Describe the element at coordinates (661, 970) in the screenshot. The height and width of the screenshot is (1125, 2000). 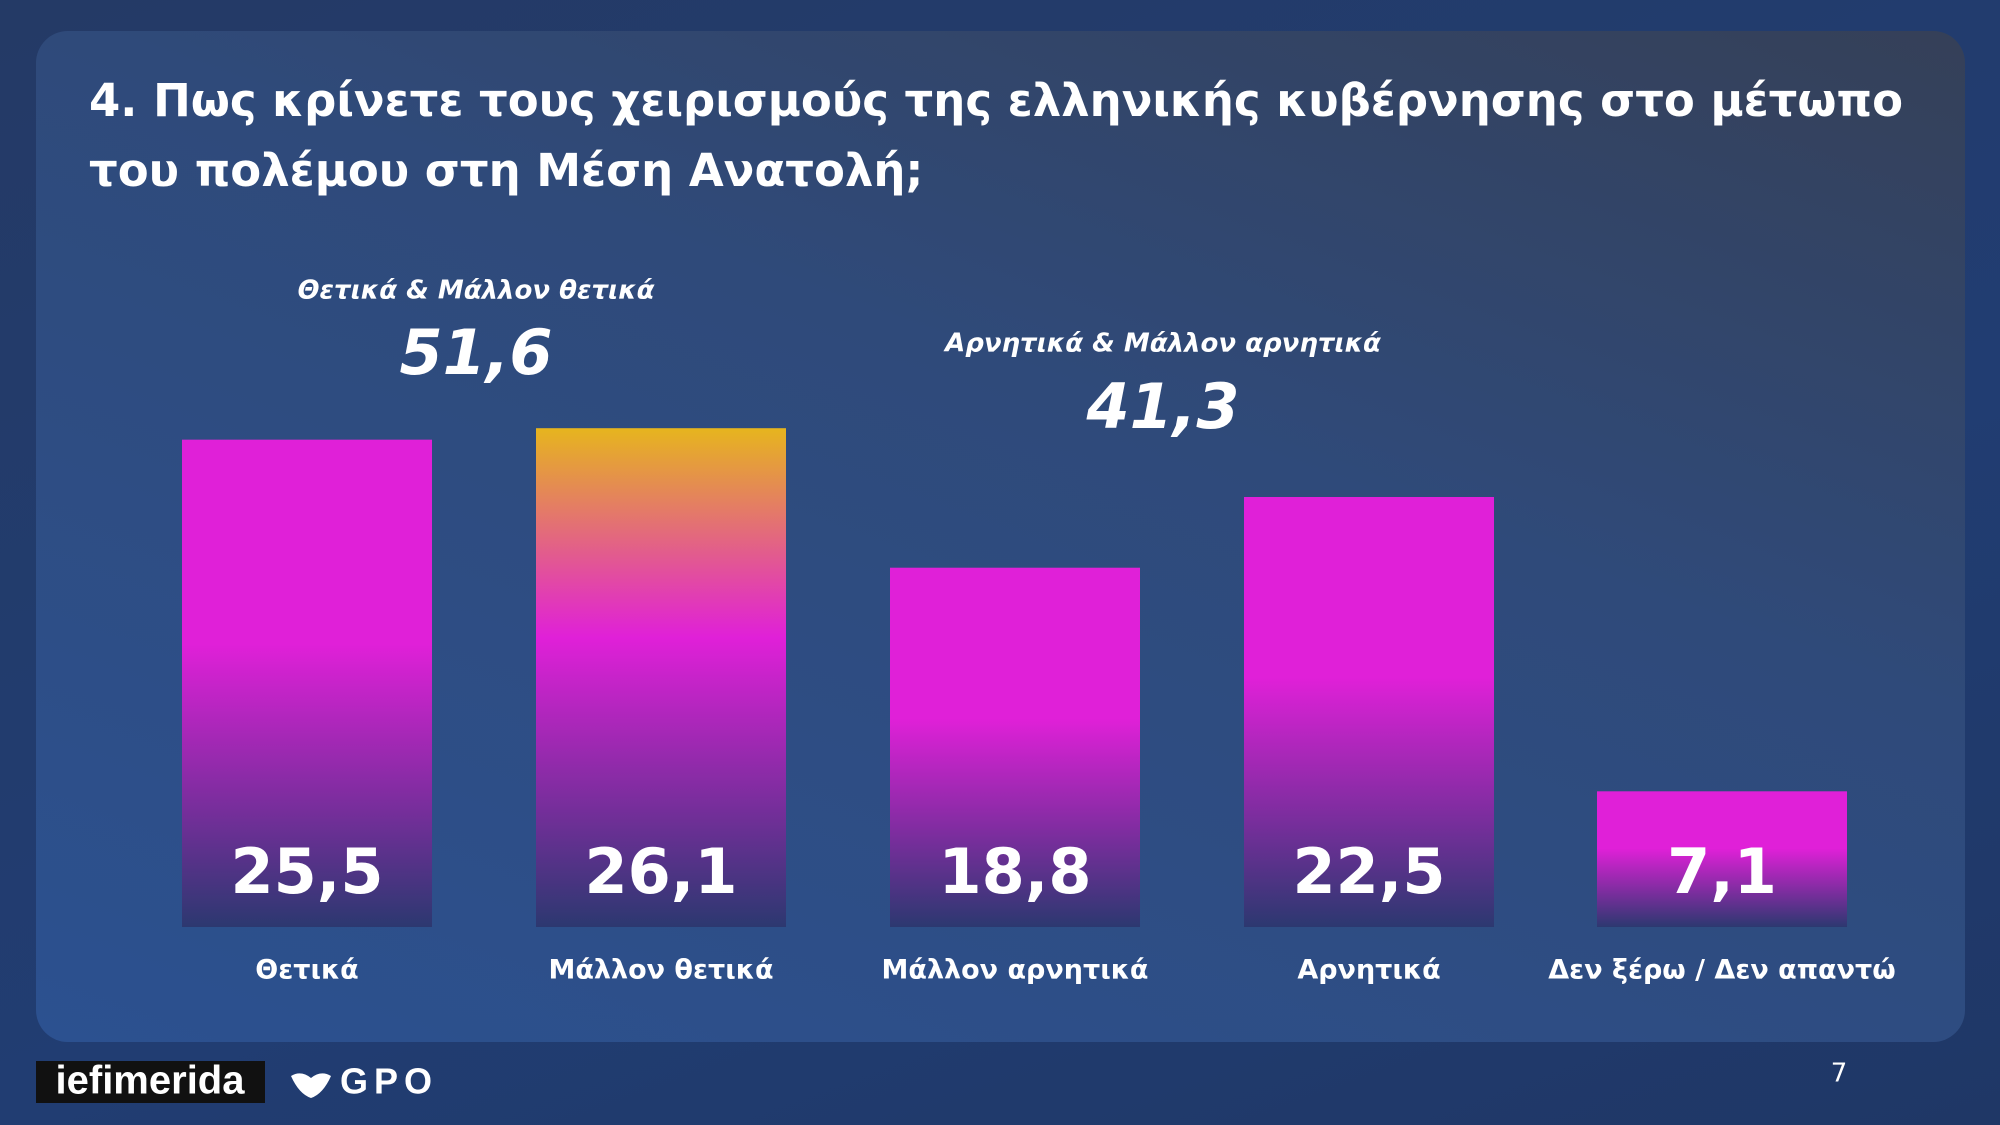
I see `x-tick-label: Μάλλον θετικά` at that location.